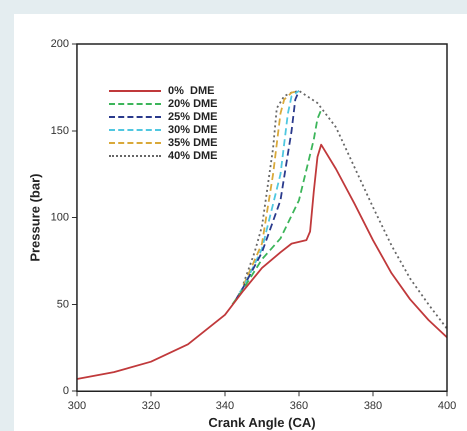 The width and height of the screenshot is (467, 431). Describe the element at coordinates (62, 304) in the screenshot. I see `y-tick-label: 50` at that location.